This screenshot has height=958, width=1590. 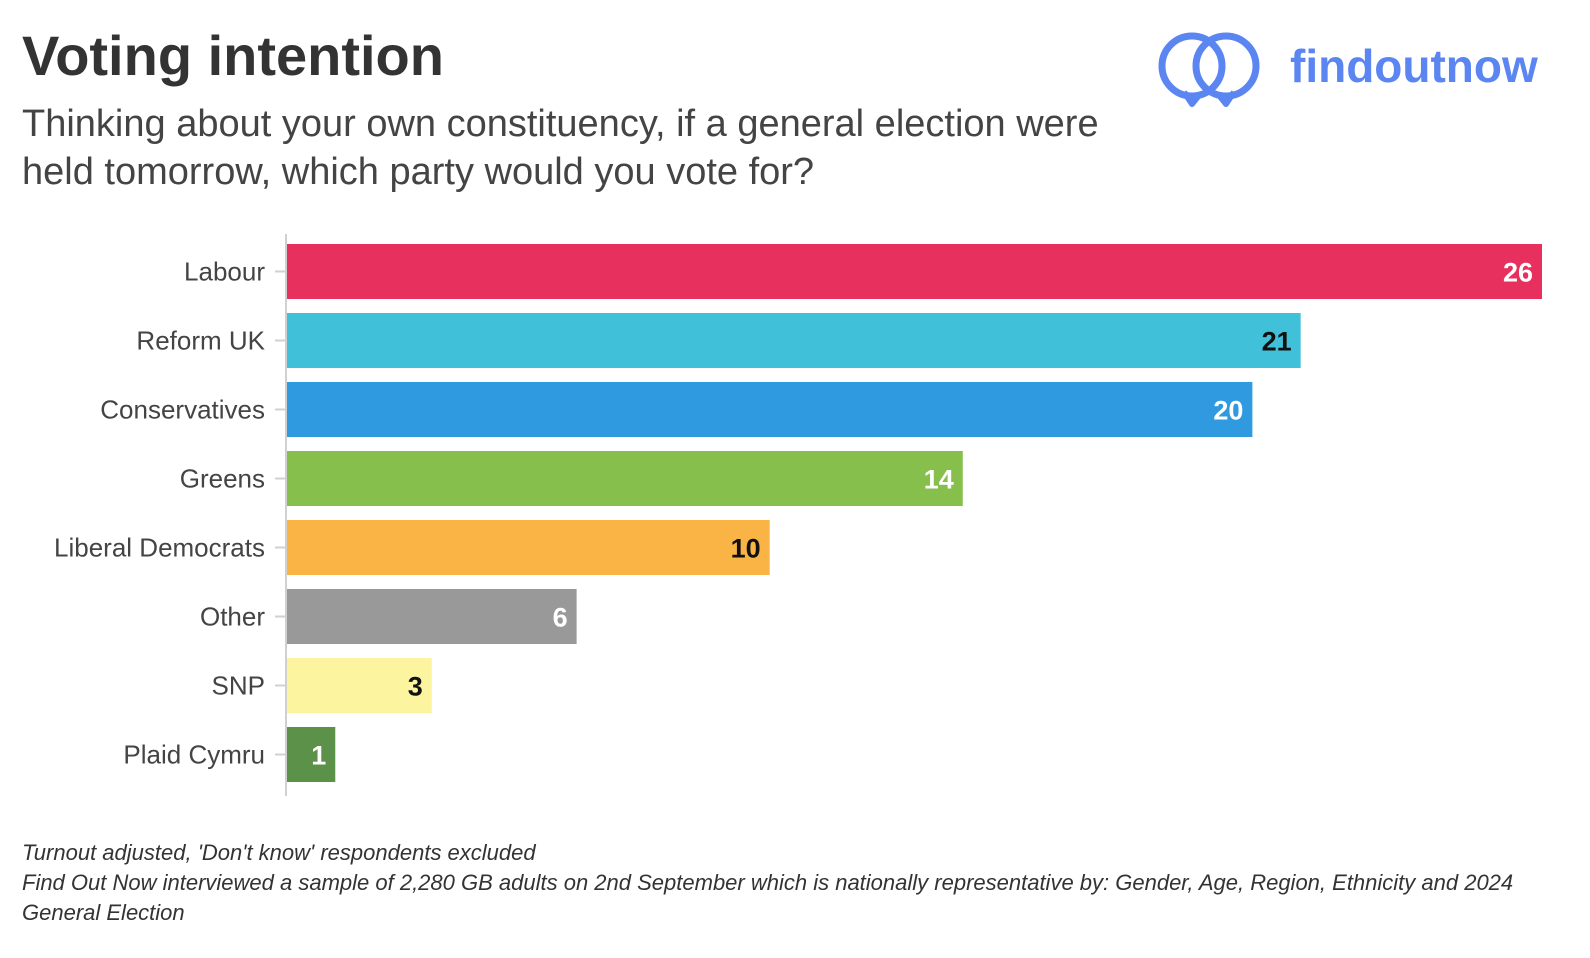 I want to click on category-label: Liberal Democrats, so click(x=159, y=548).